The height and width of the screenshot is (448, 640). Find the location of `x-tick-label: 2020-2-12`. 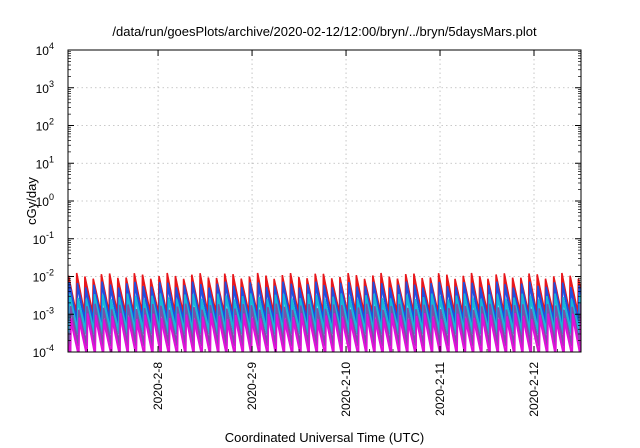

x-tick-label: 2020-2-12 is located at coordinates (534, 389).